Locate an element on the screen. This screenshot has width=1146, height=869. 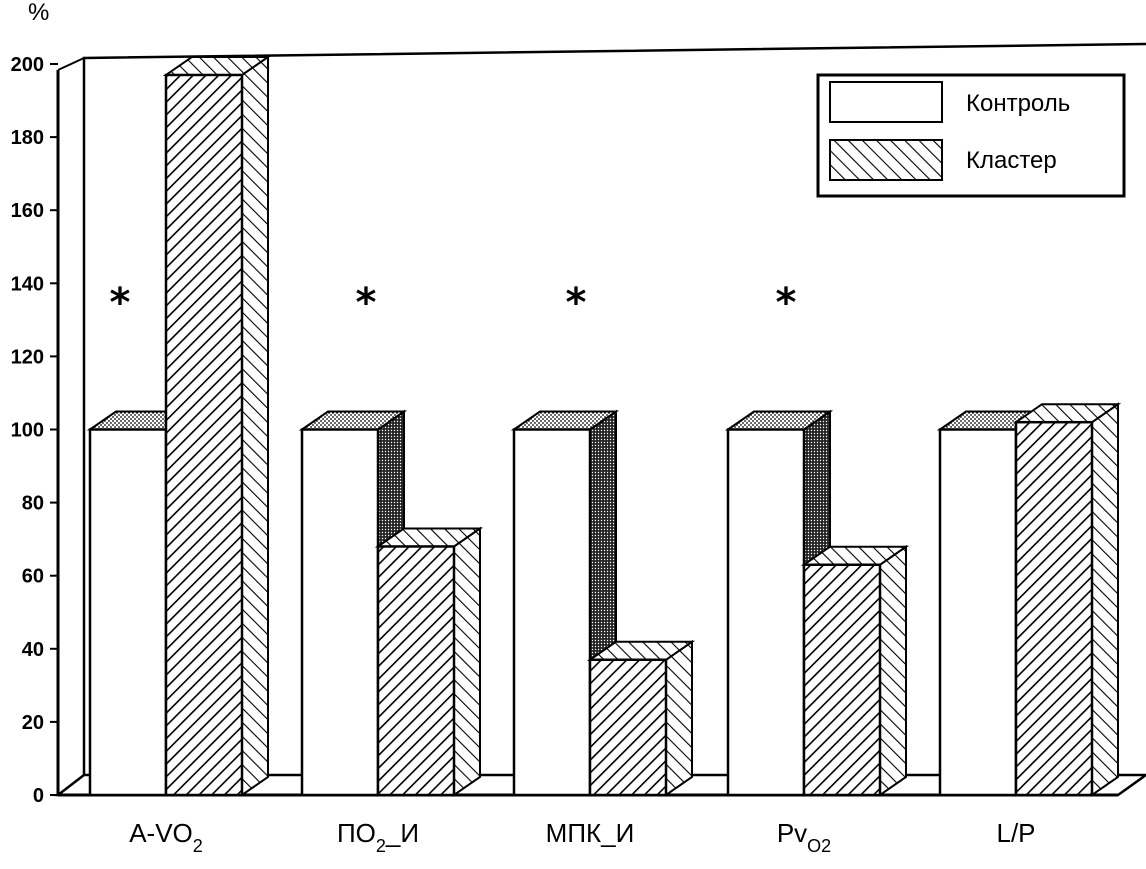
y-tick-label: 0 is located at coordinates (38, 796).